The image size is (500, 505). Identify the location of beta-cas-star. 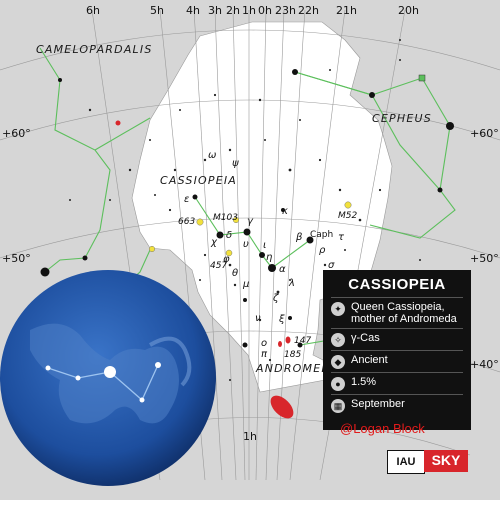
(310, 240).